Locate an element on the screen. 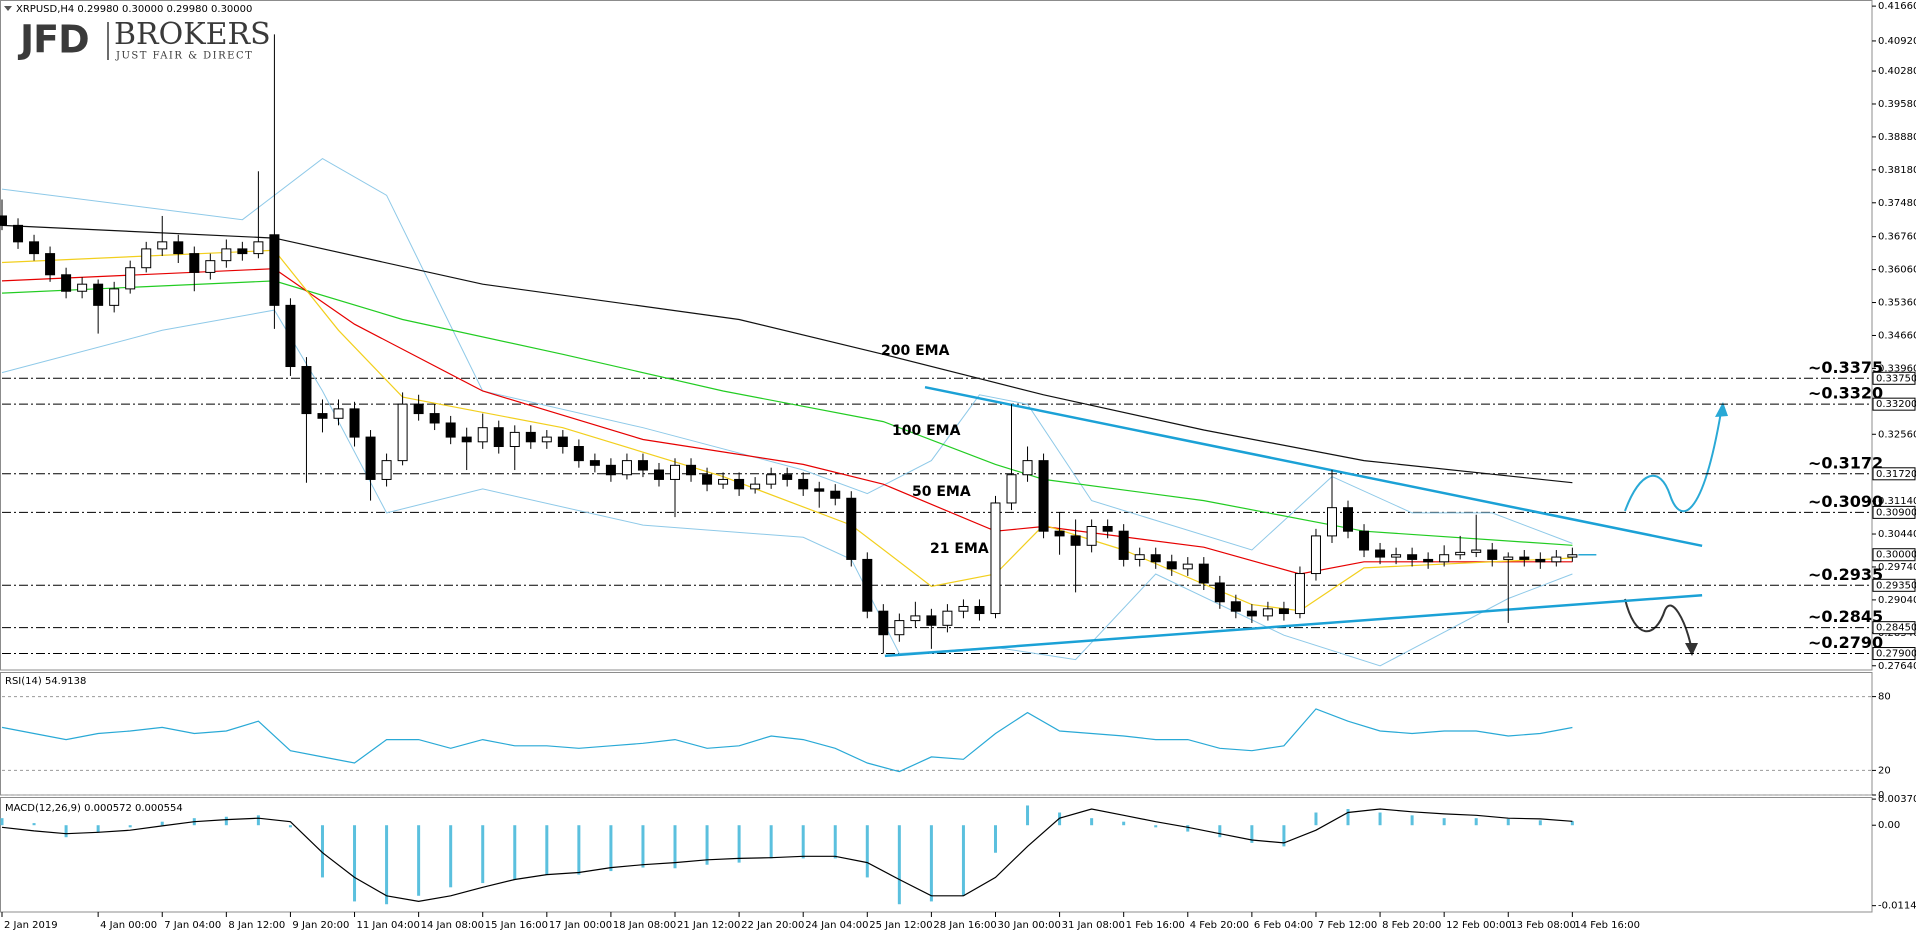  rsi-line is located at coordinates (787, 740).